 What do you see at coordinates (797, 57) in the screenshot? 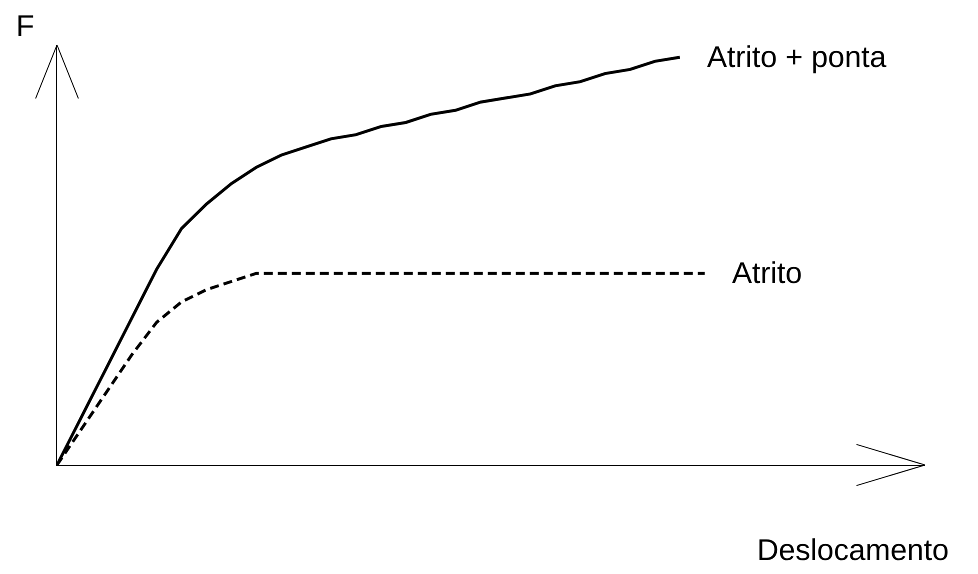
I see `series-label: Atrito + ponta` at bounding box center [797, 57].